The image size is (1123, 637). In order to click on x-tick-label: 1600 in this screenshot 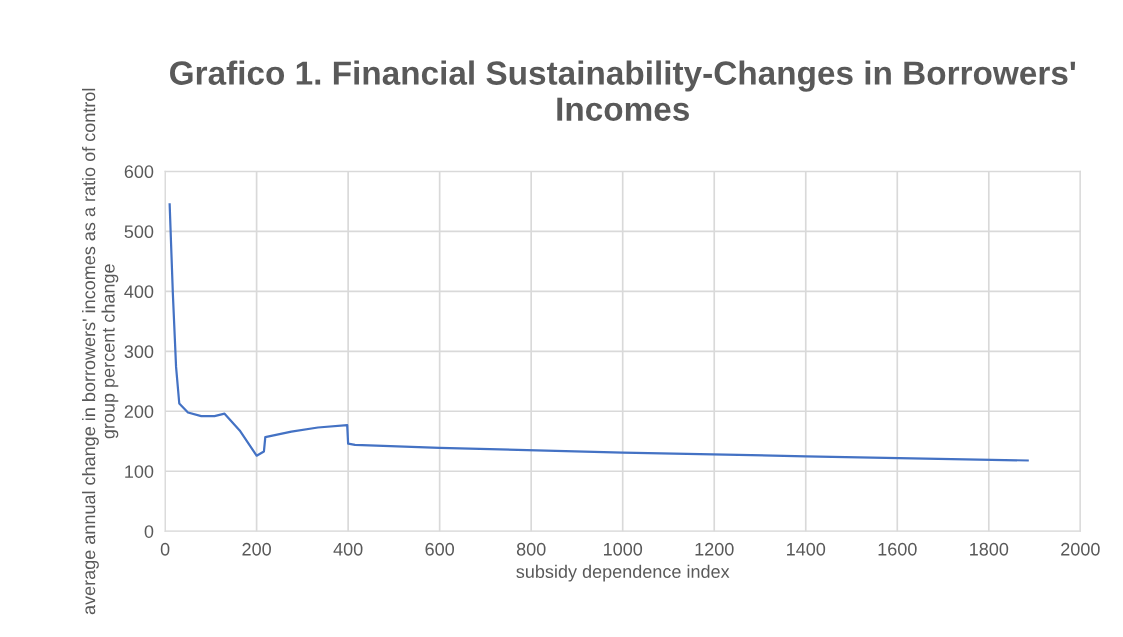, I will do `click(897, 549)`.